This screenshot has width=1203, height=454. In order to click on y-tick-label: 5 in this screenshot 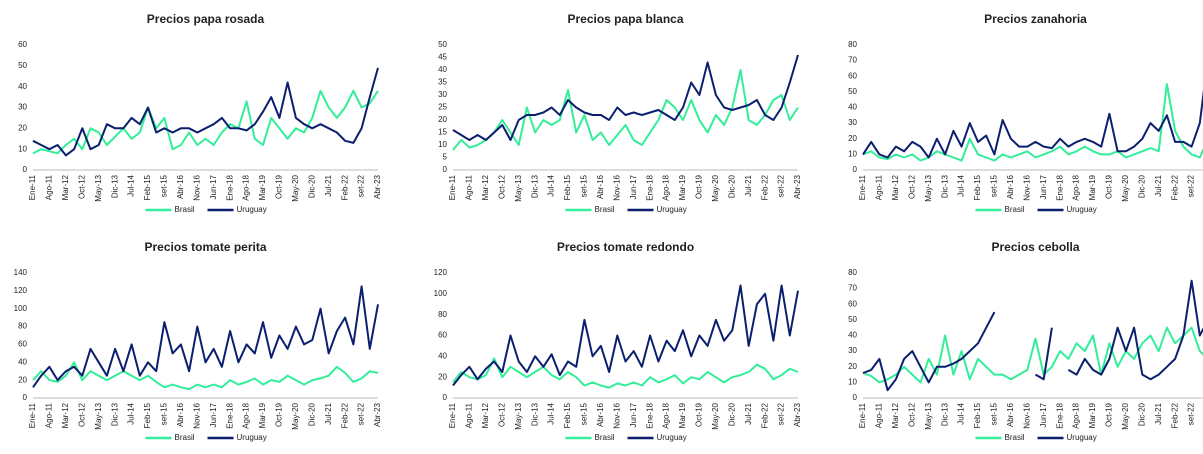, I will do `click(445, 157)`.